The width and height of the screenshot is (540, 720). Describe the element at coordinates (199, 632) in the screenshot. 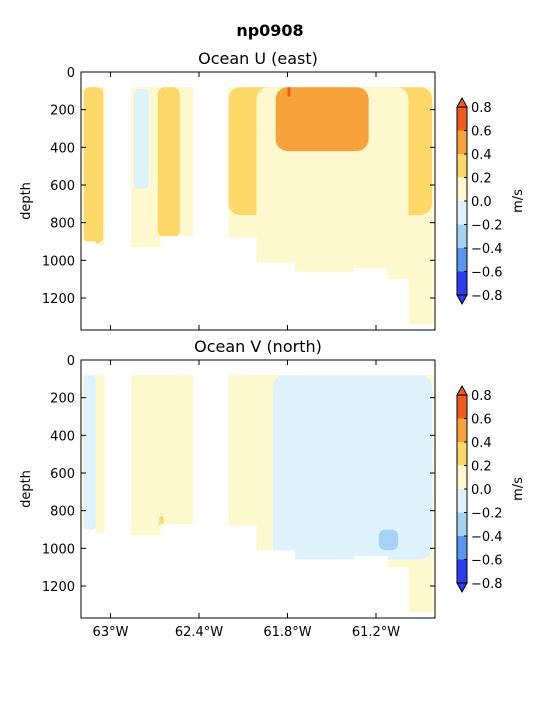

I see `x-tick-label: 62.4°W` at that location.